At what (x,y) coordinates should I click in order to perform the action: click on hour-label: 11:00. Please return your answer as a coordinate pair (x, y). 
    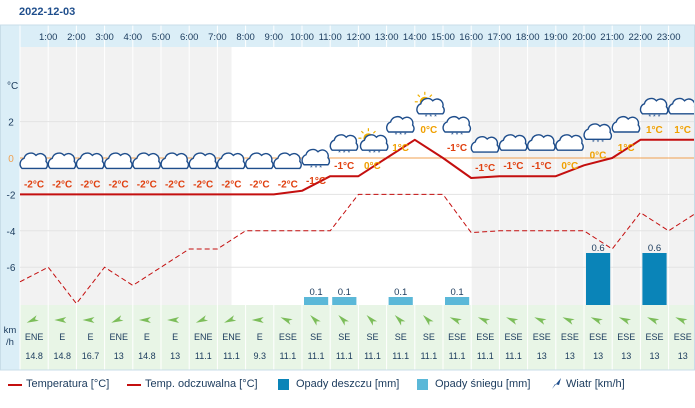
    Looking at the image, I should click on (330, 37).